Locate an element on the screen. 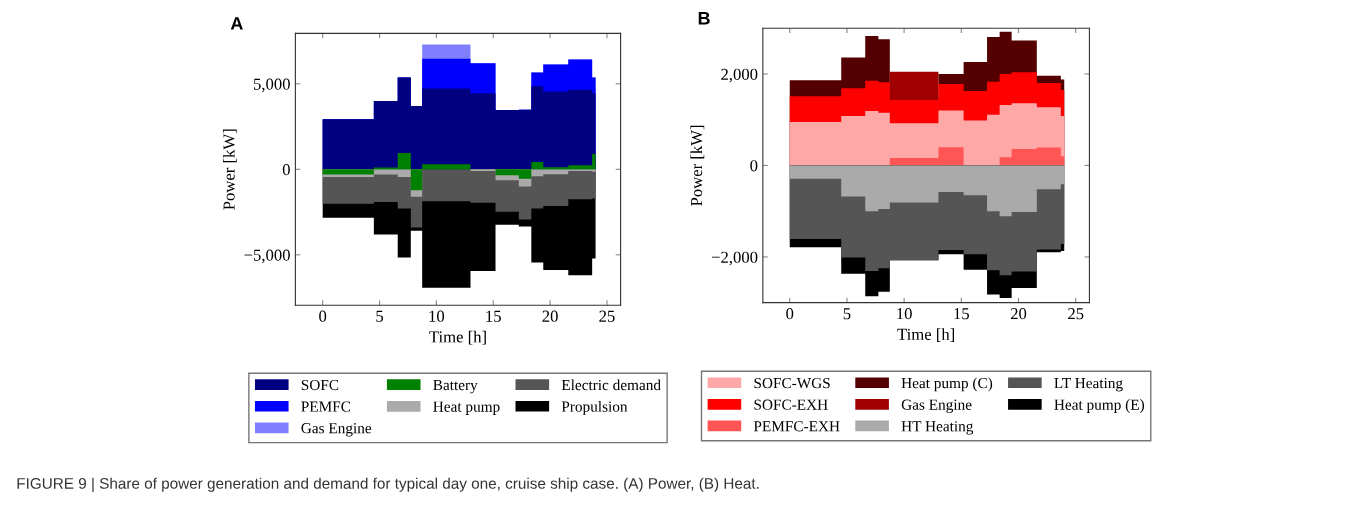  legend-label: Heat pump (C) is located at coordinates (947, 384).